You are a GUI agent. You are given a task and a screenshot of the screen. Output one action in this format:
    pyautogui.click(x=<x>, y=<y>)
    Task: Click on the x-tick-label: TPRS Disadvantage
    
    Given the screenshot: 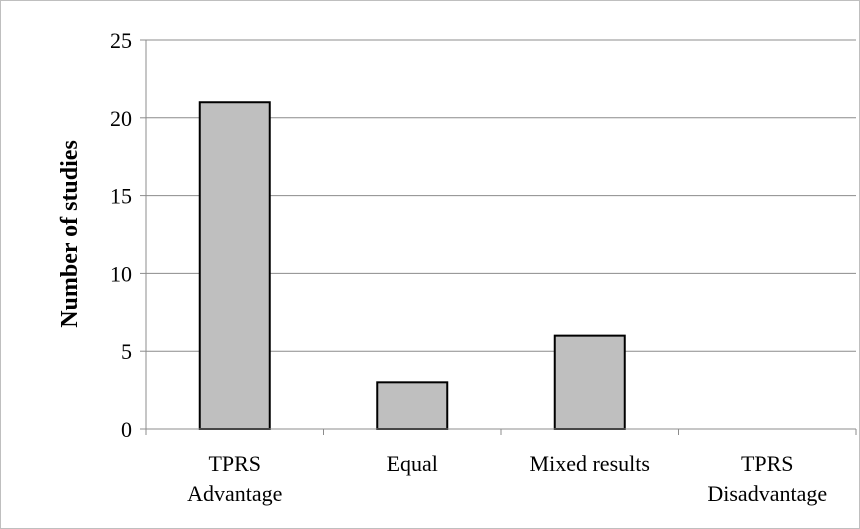 What is the action you would take?
    pyautogui.click(x=767, y=478)
    